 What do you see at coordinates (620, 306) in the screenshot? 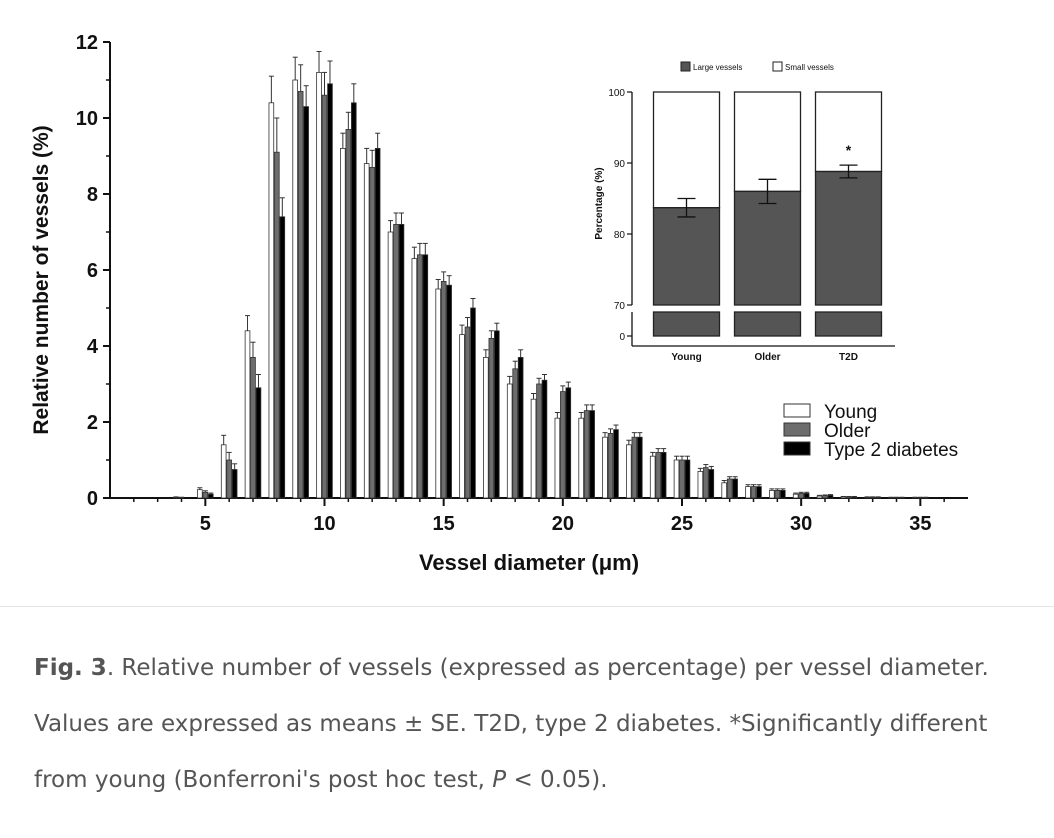
I see `inset-y-tick-label: 70` at bounding box center [620, 306].